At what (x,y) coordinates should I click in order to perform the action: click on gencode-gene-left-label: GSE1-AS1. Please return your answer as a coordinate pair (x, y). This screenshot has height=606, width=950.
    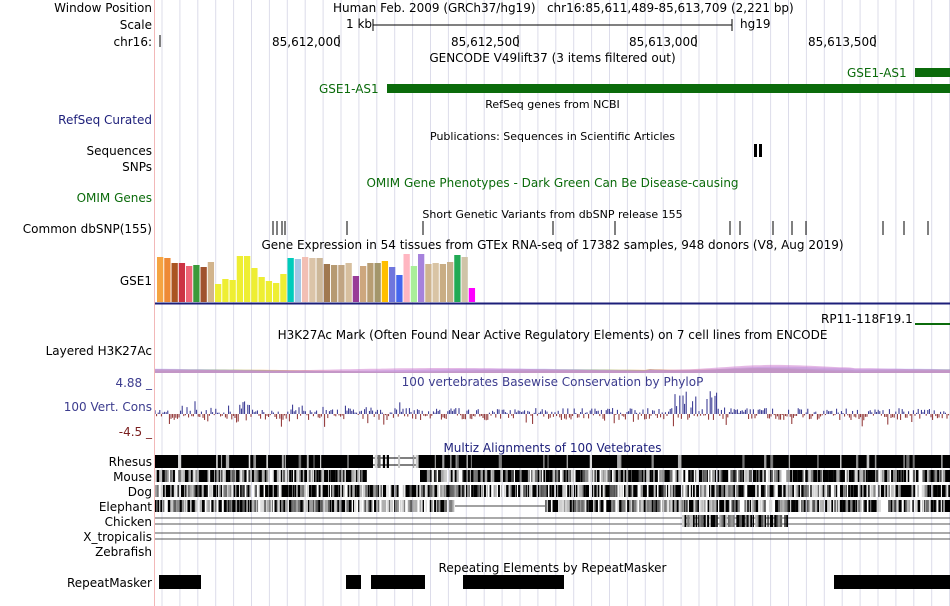
    Looking at the image, I should click on (349, 89).